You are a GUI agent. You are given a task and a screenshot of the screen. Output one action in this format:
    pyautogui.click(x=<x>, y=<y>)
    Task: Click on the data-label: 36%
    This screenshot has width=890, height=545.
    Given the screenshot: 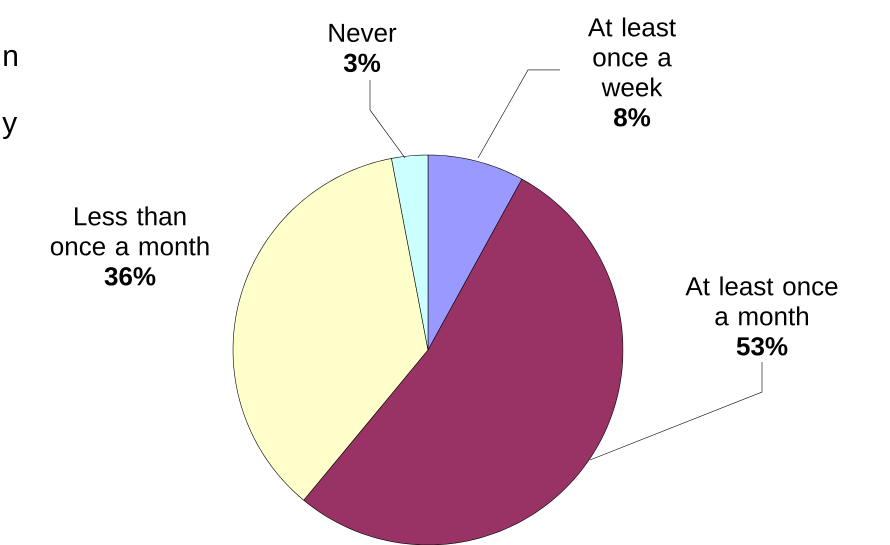 What is the action you would take?
    pyautogui.click(x=130, y=276)
    